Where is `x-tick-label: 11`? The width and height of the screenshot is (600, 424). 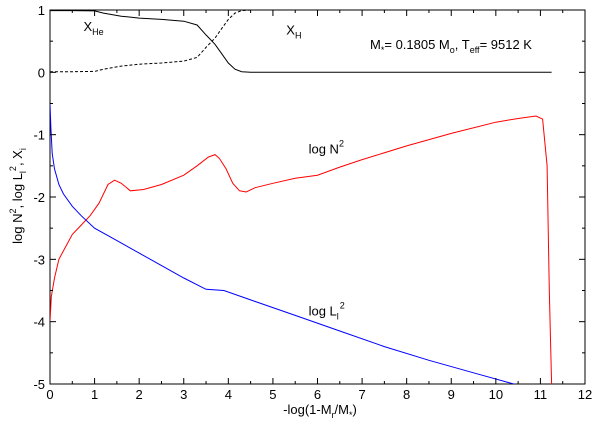
x-tick-label: 11 is located at coordinates (541, 394).